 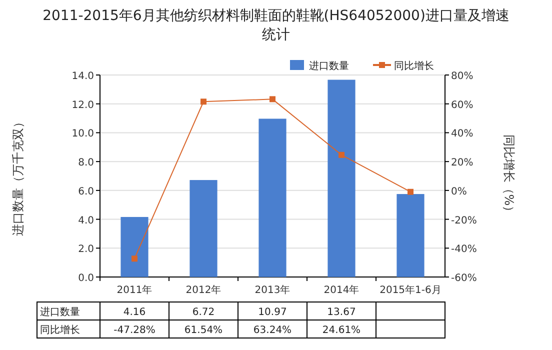 I want to click on y2-tick-label: 20%, so click(x=462, y=163).